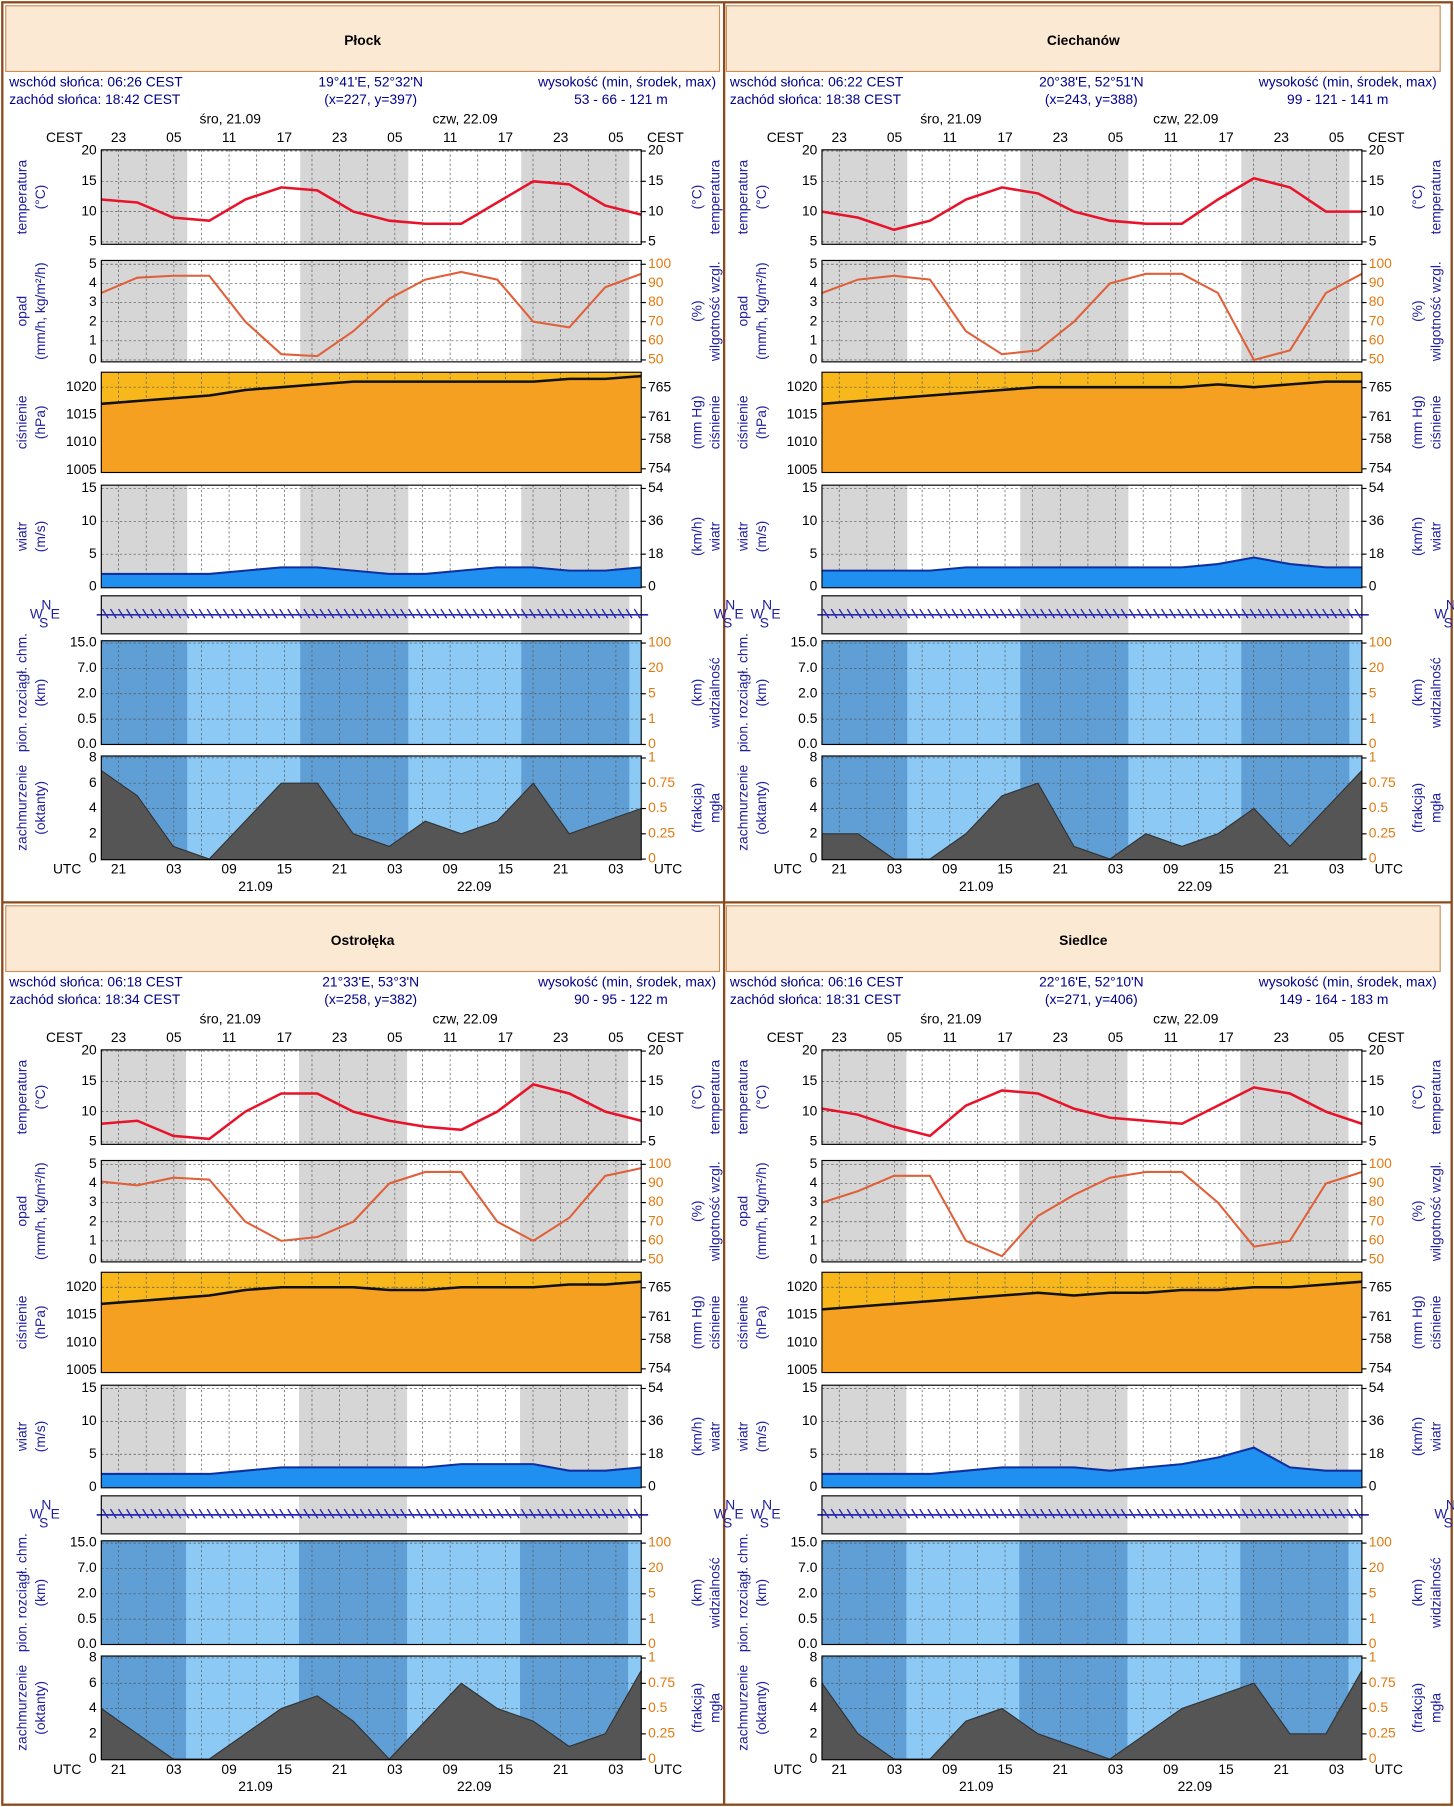 Image resolution: width=1454 pixels, height=1807 pixels. I want to click on axis-unit: (°C), so click(696, 197).